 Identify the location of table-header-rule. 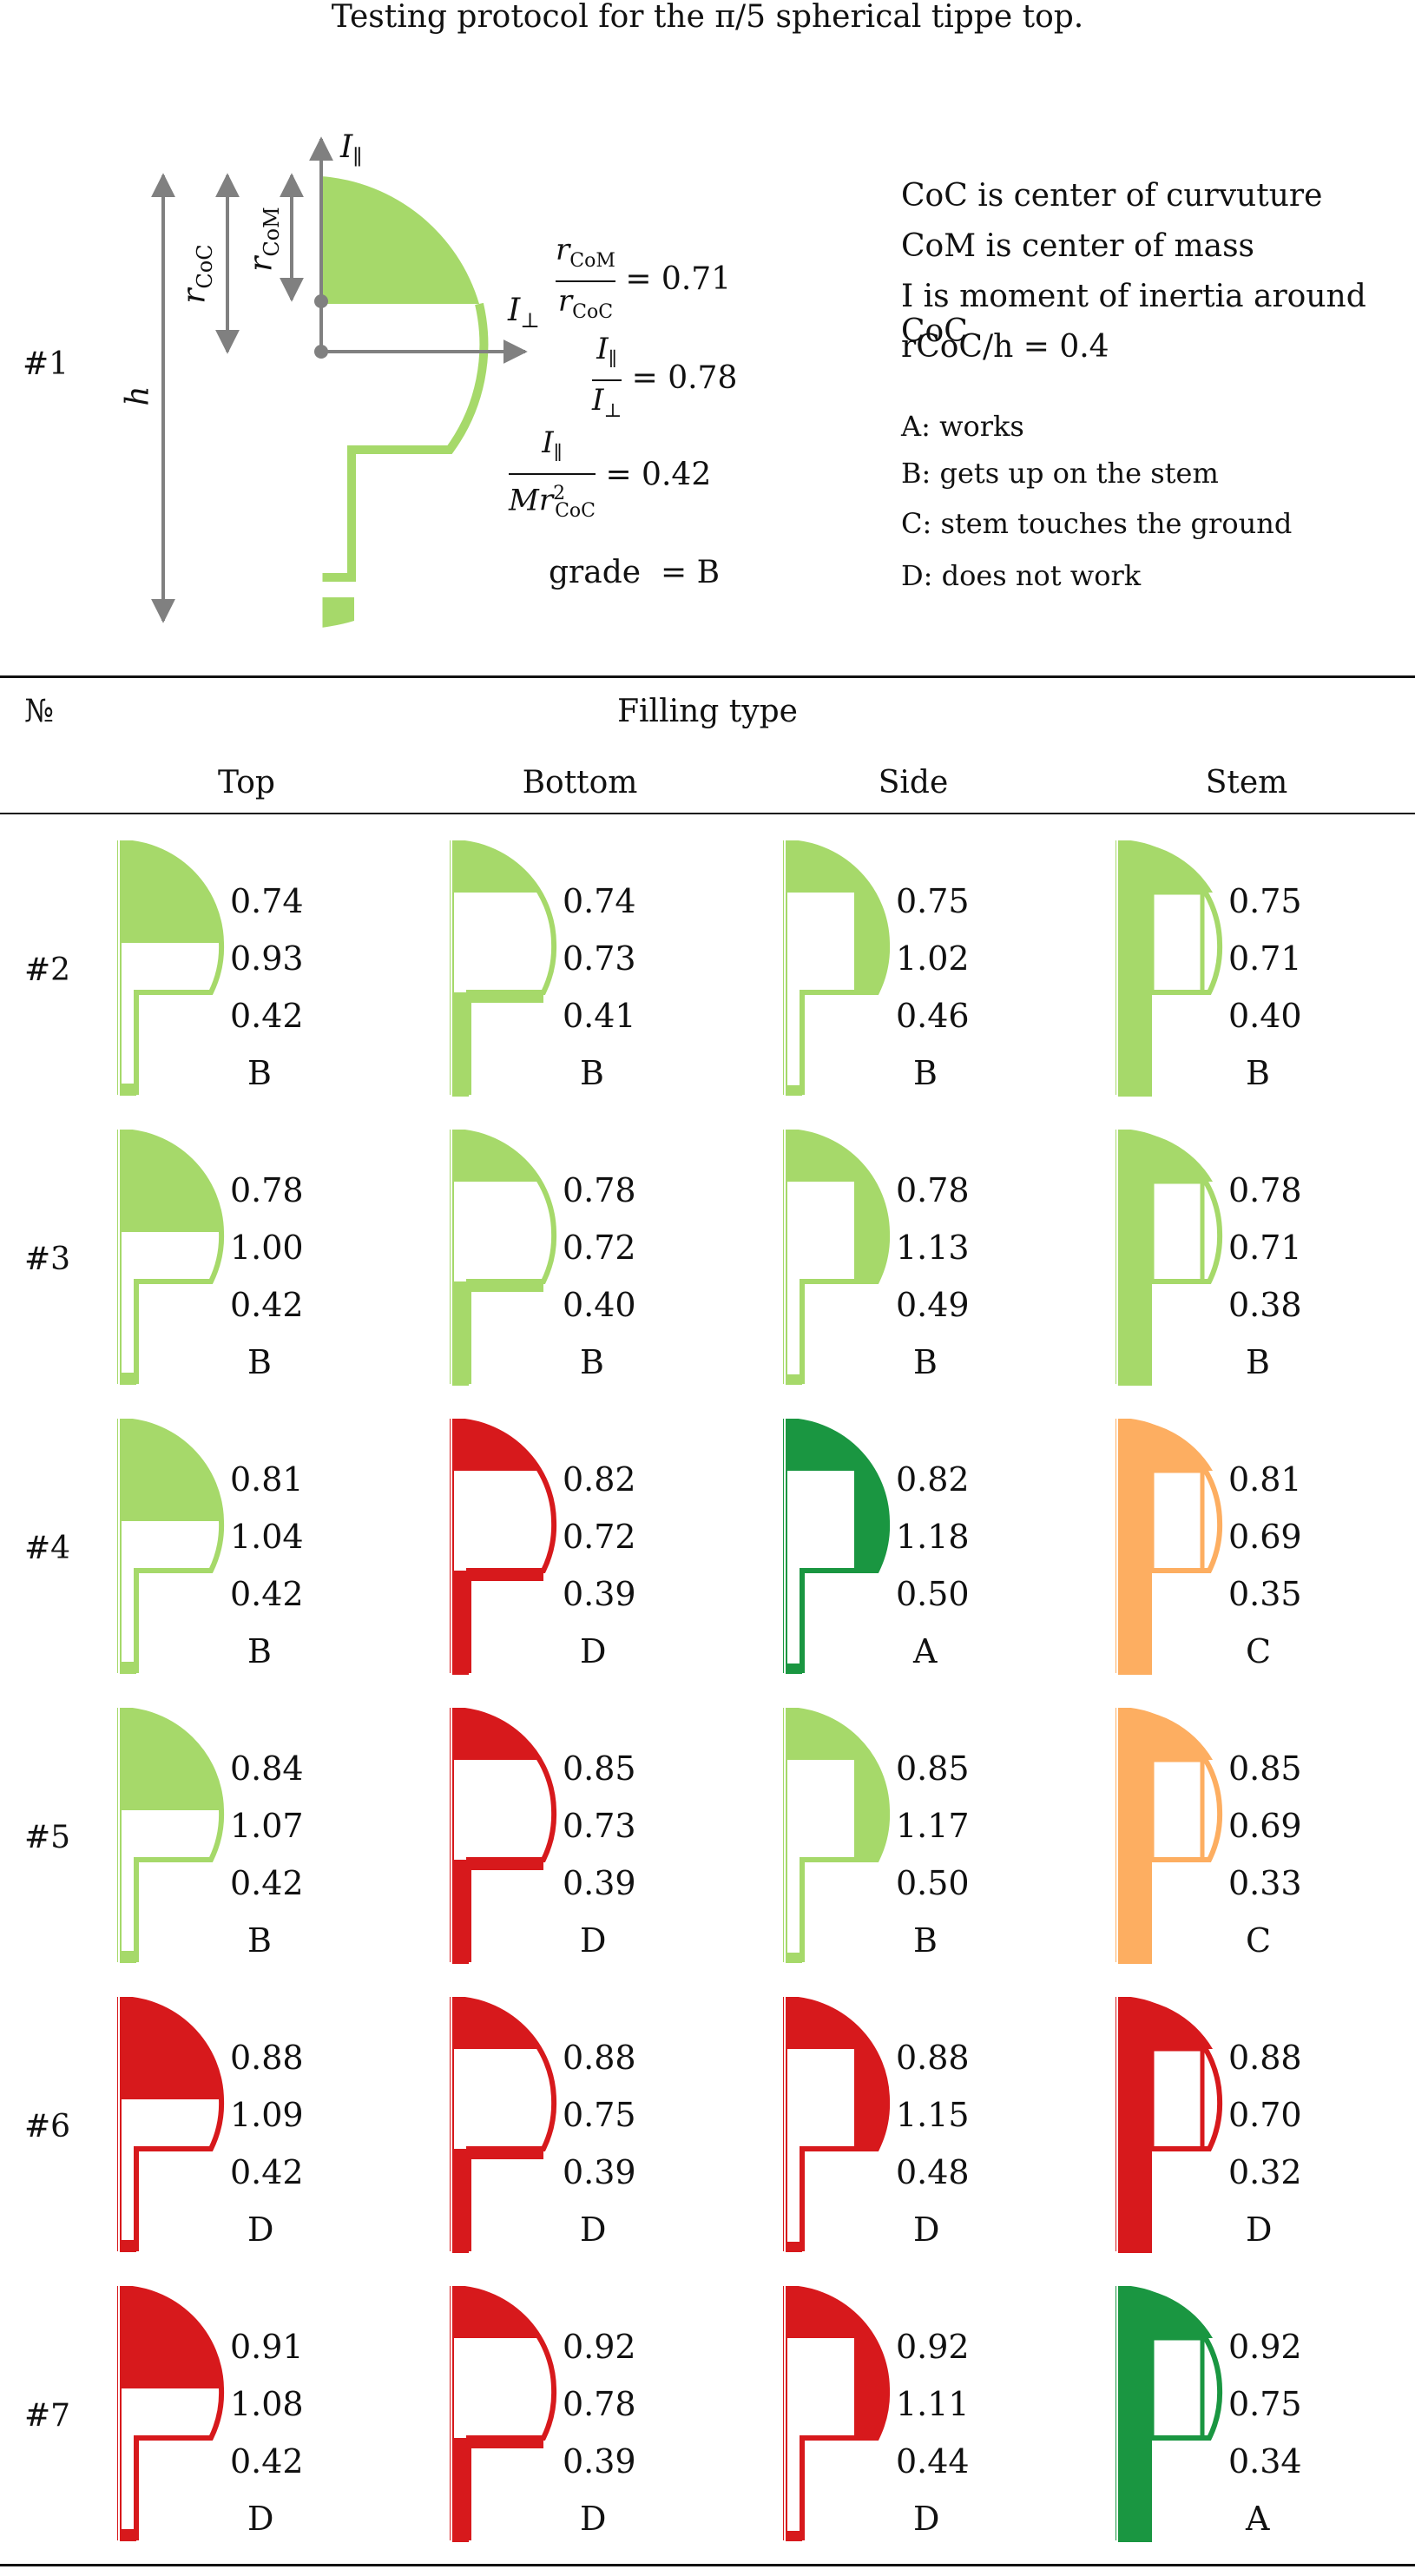
(707, 813).